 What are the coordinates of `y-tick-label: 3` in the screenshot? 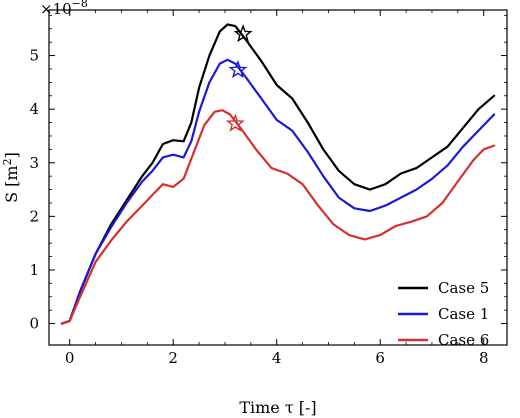 It's located at (34, 163).